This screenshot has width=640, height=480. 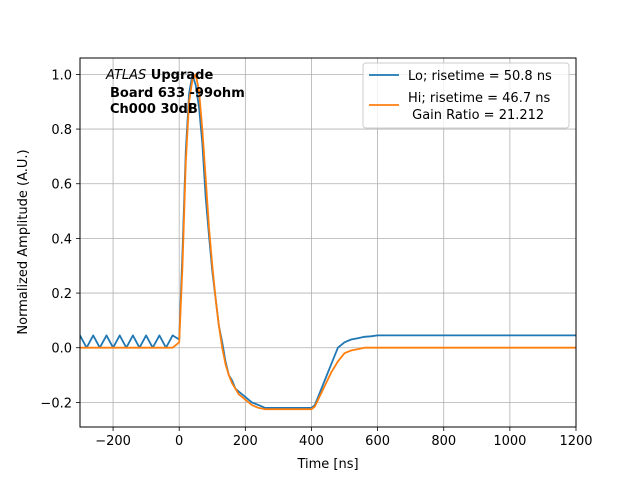 What do you see at coordinates (327, 464) in the screenshot?
I see `x-axis-label: Time [ns]` at bounding box center [327, 464].